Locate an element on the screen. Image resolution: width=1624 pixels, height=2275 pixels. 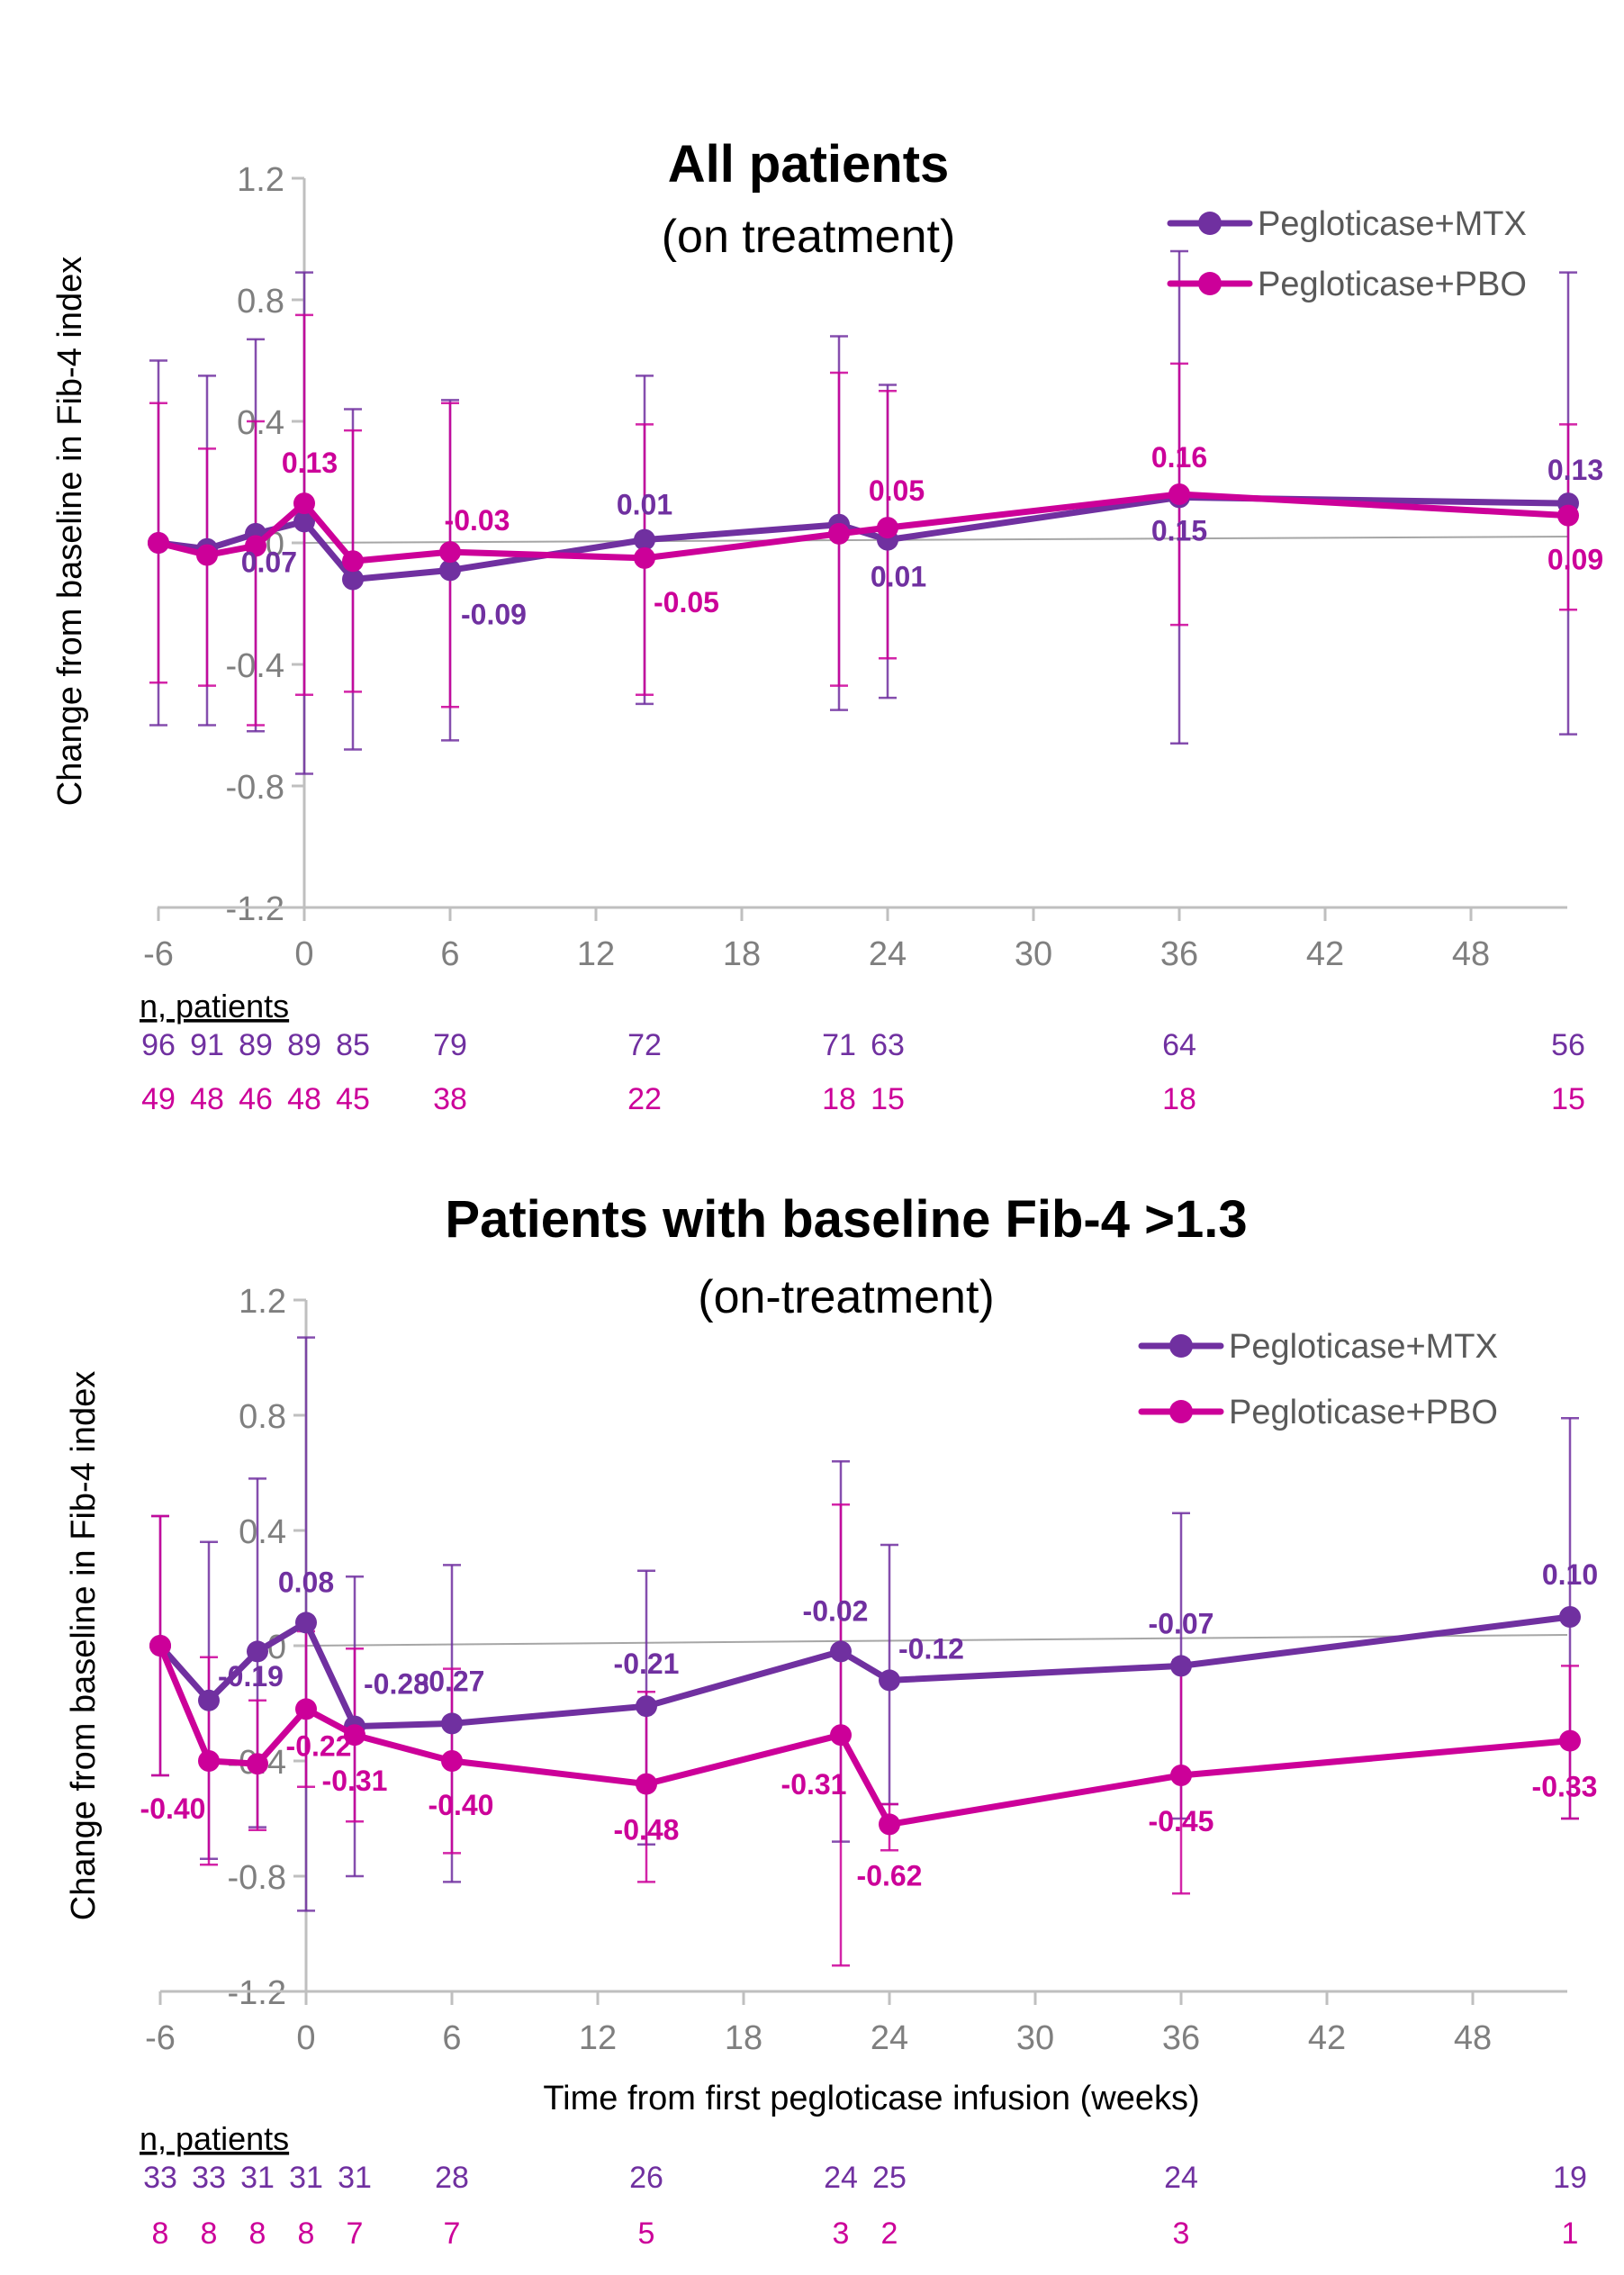
x-tick-label: 36 is located at coordinates (1181, 2038).